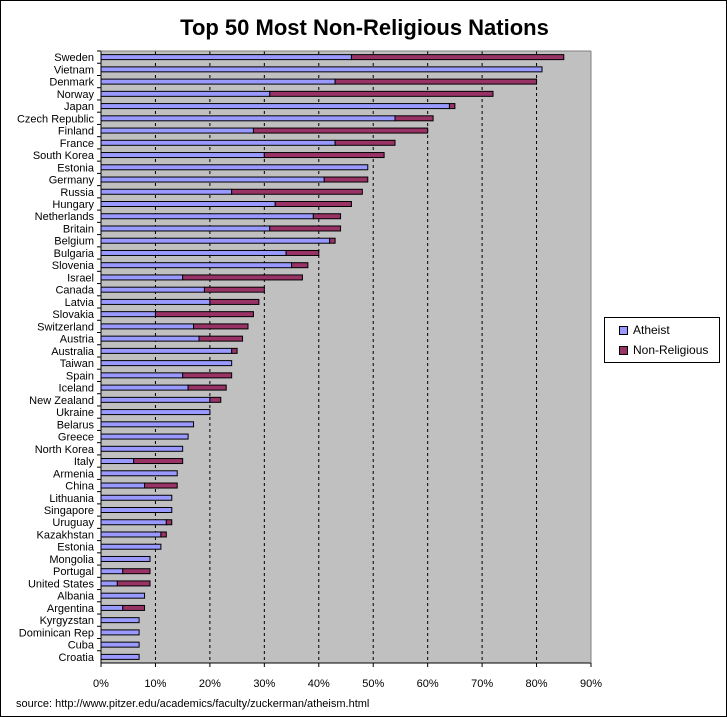 This screenshot has height=717, width=727. Describe the element at coordinates (65, 535) in the screenshot. I see `y-tick-label: Kazakhstan` at that location.